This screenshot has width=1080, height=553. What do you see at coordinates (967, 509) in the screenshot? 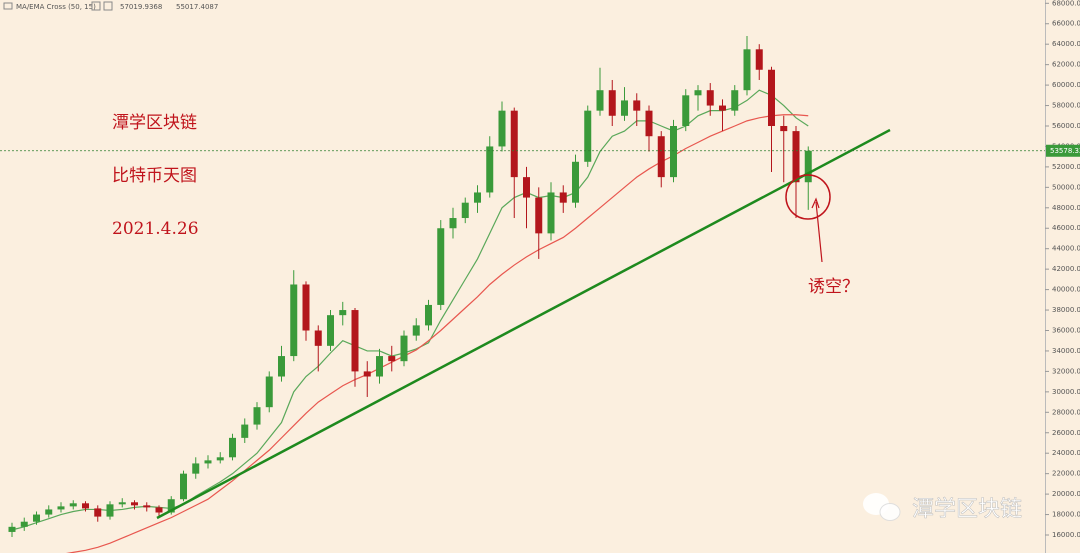
I see `watermark-text: 潭学区块链` at bounding box center [967, 509].